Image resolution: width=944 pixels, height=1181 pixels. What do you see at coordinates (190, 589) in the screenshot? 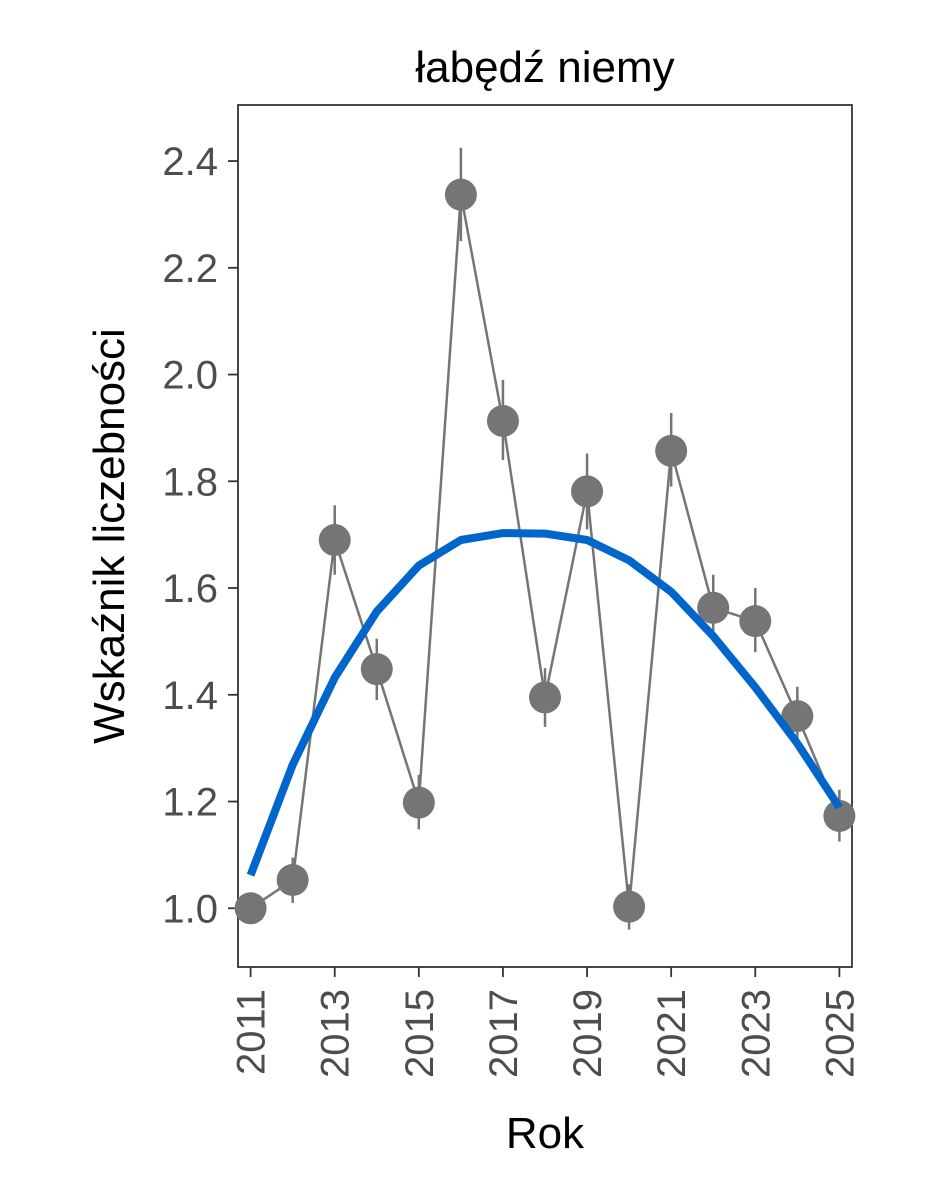
I see `y-tick-label: 1.6` at bounding box center [190, 589].